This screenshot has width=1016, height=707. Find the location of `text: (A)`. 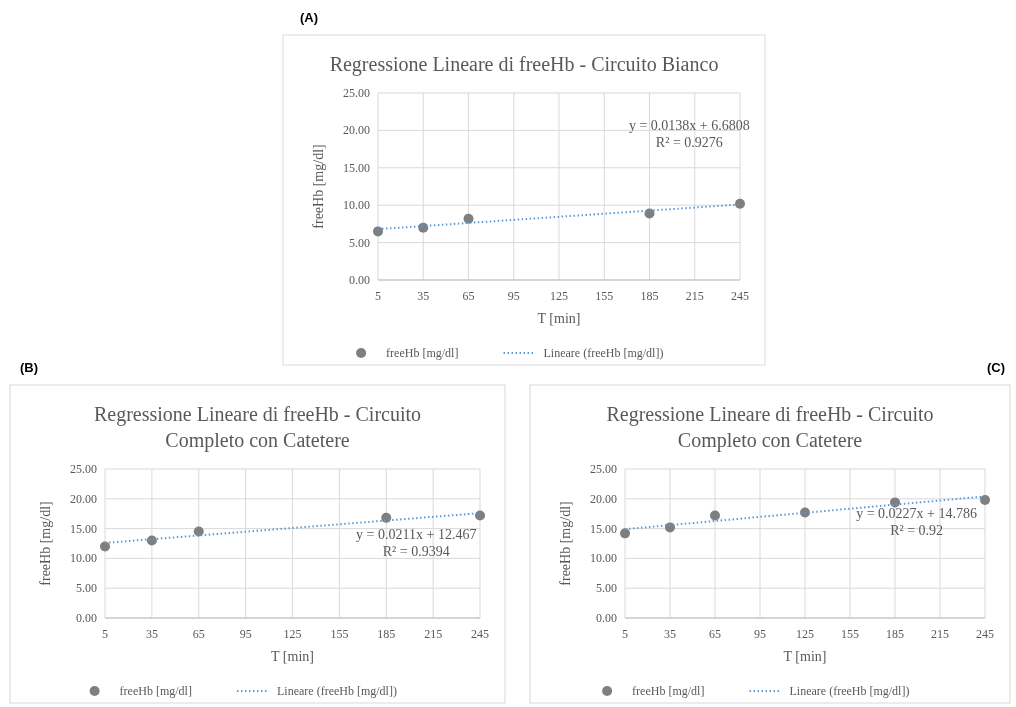

text: (A) is located at coordinates (309, 17).